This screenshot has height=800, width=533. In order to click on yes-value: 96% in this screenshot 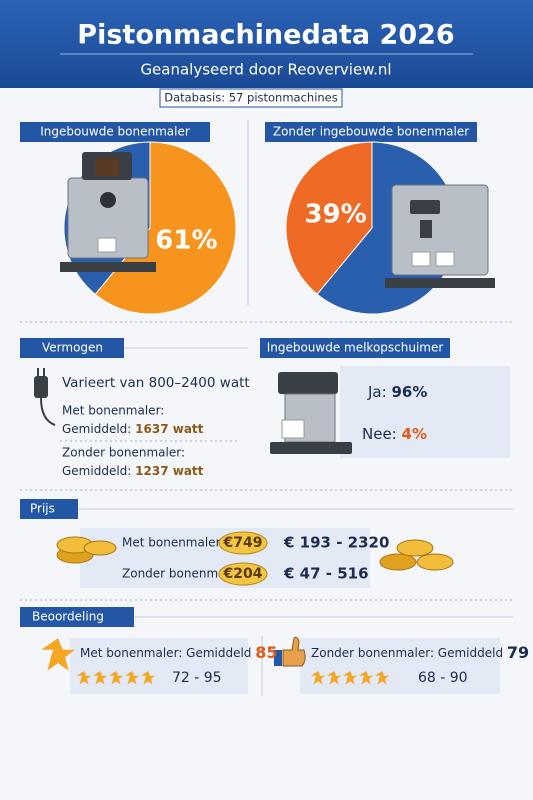, I will do `click(409, 392)`.